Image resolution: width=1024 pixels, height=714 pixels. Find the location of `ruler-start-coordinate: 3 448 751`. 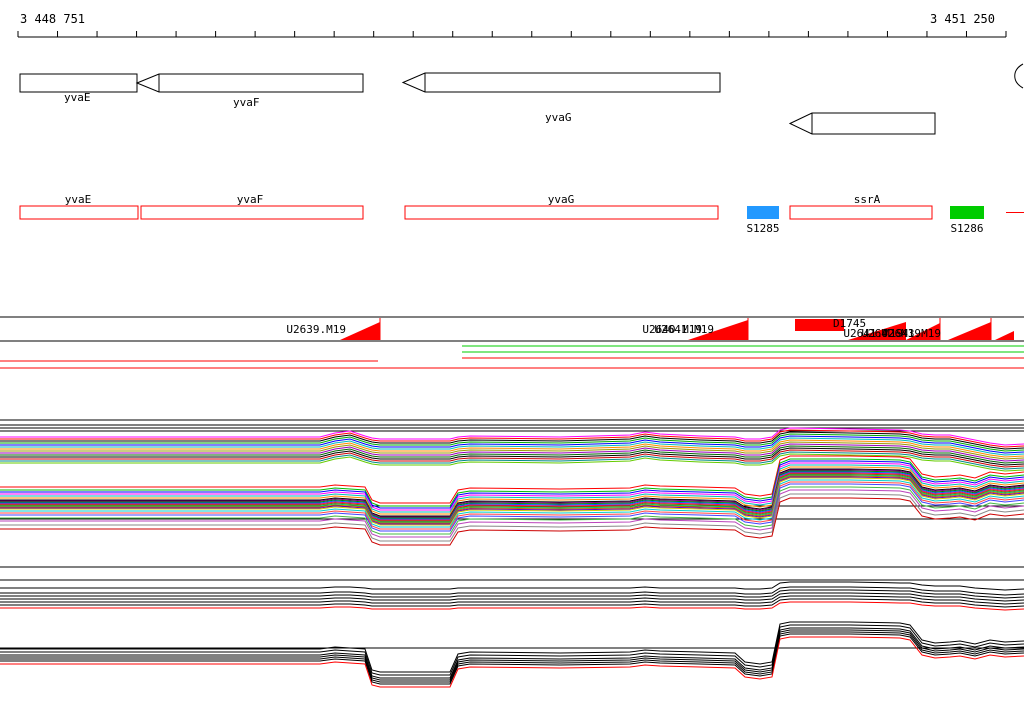

ruler-start-coordinate: 3 448 751 is located at coordinates (53, 19).